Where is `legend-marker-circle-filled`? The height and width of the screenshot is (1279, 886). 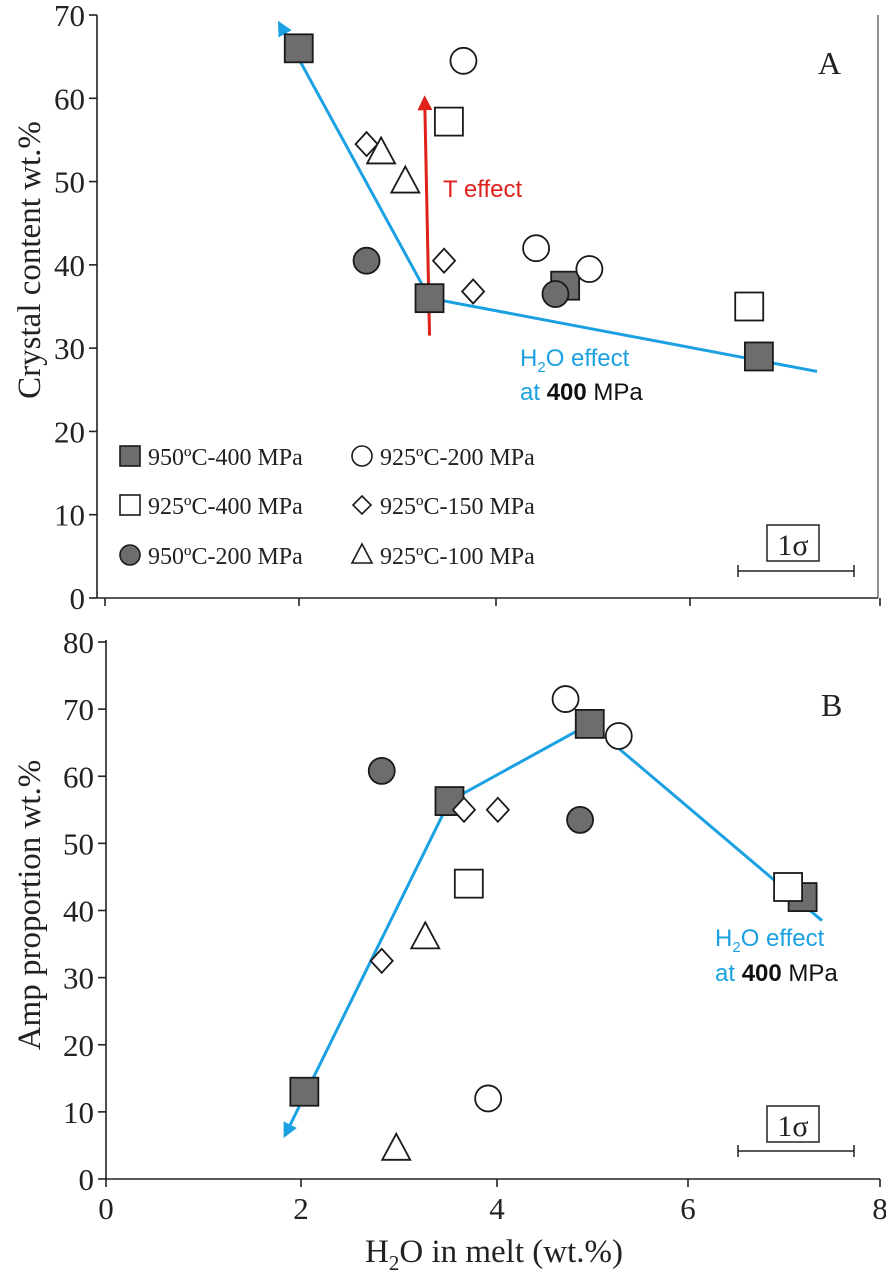 legend-marker-circle-filled is located at coordinates (130, 555).